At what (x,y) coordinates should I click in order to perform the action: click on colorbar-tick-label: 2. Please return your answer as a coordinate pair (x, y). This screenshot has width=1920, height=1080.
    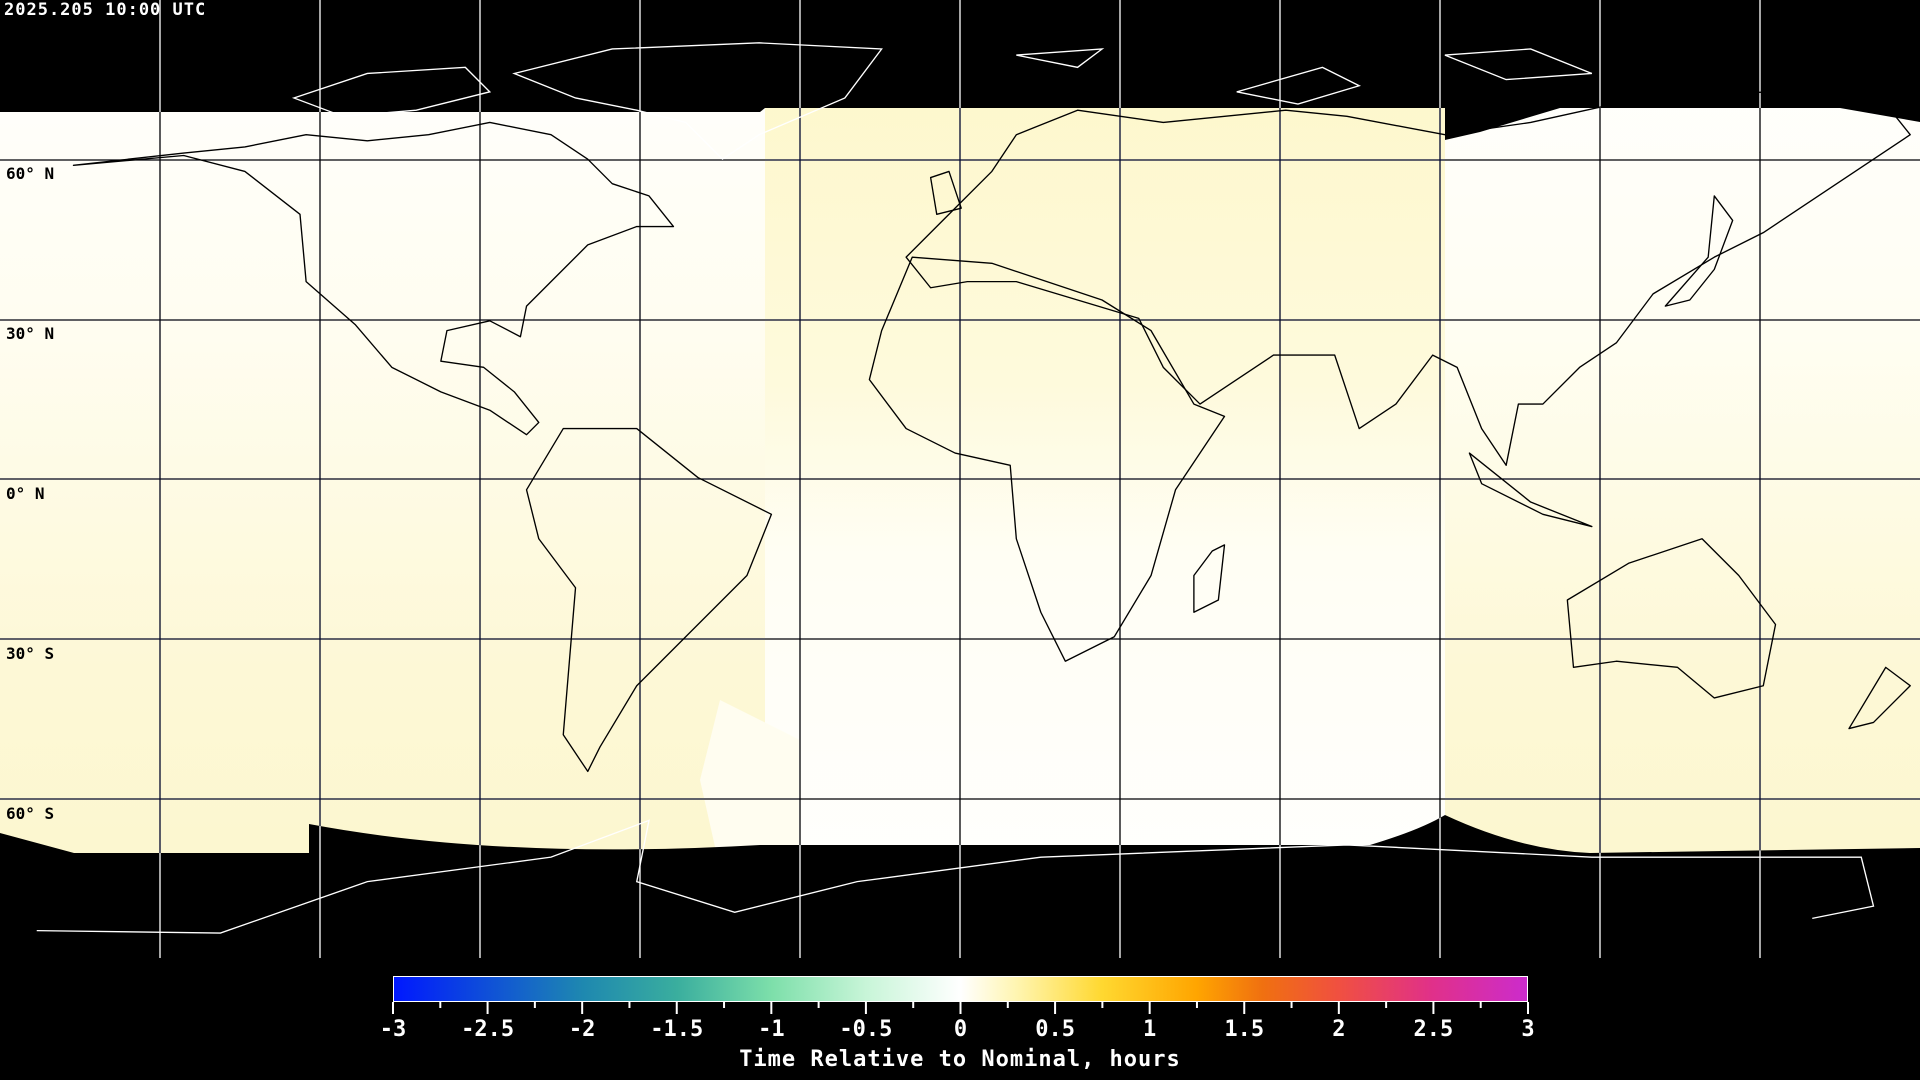
    Looking at the image, I should click on (1338, 1029).